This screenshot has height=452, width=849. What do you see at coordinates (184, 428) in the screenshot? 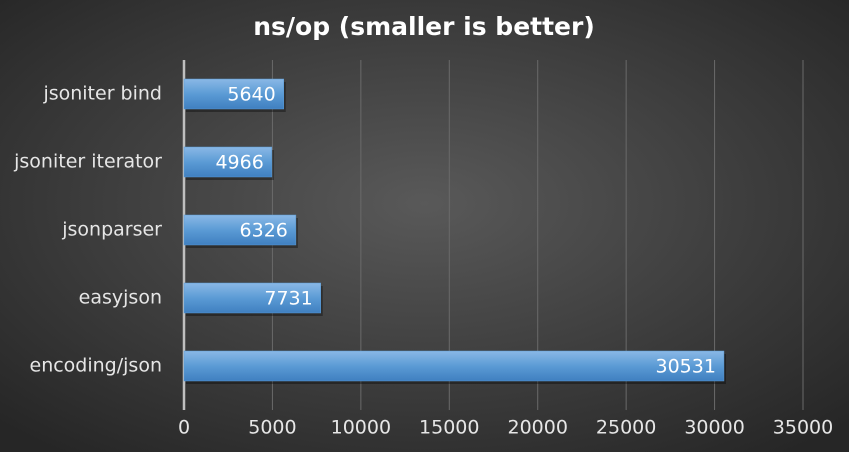
I see `x-tick-label: 0` at bounding box center [184, 428].